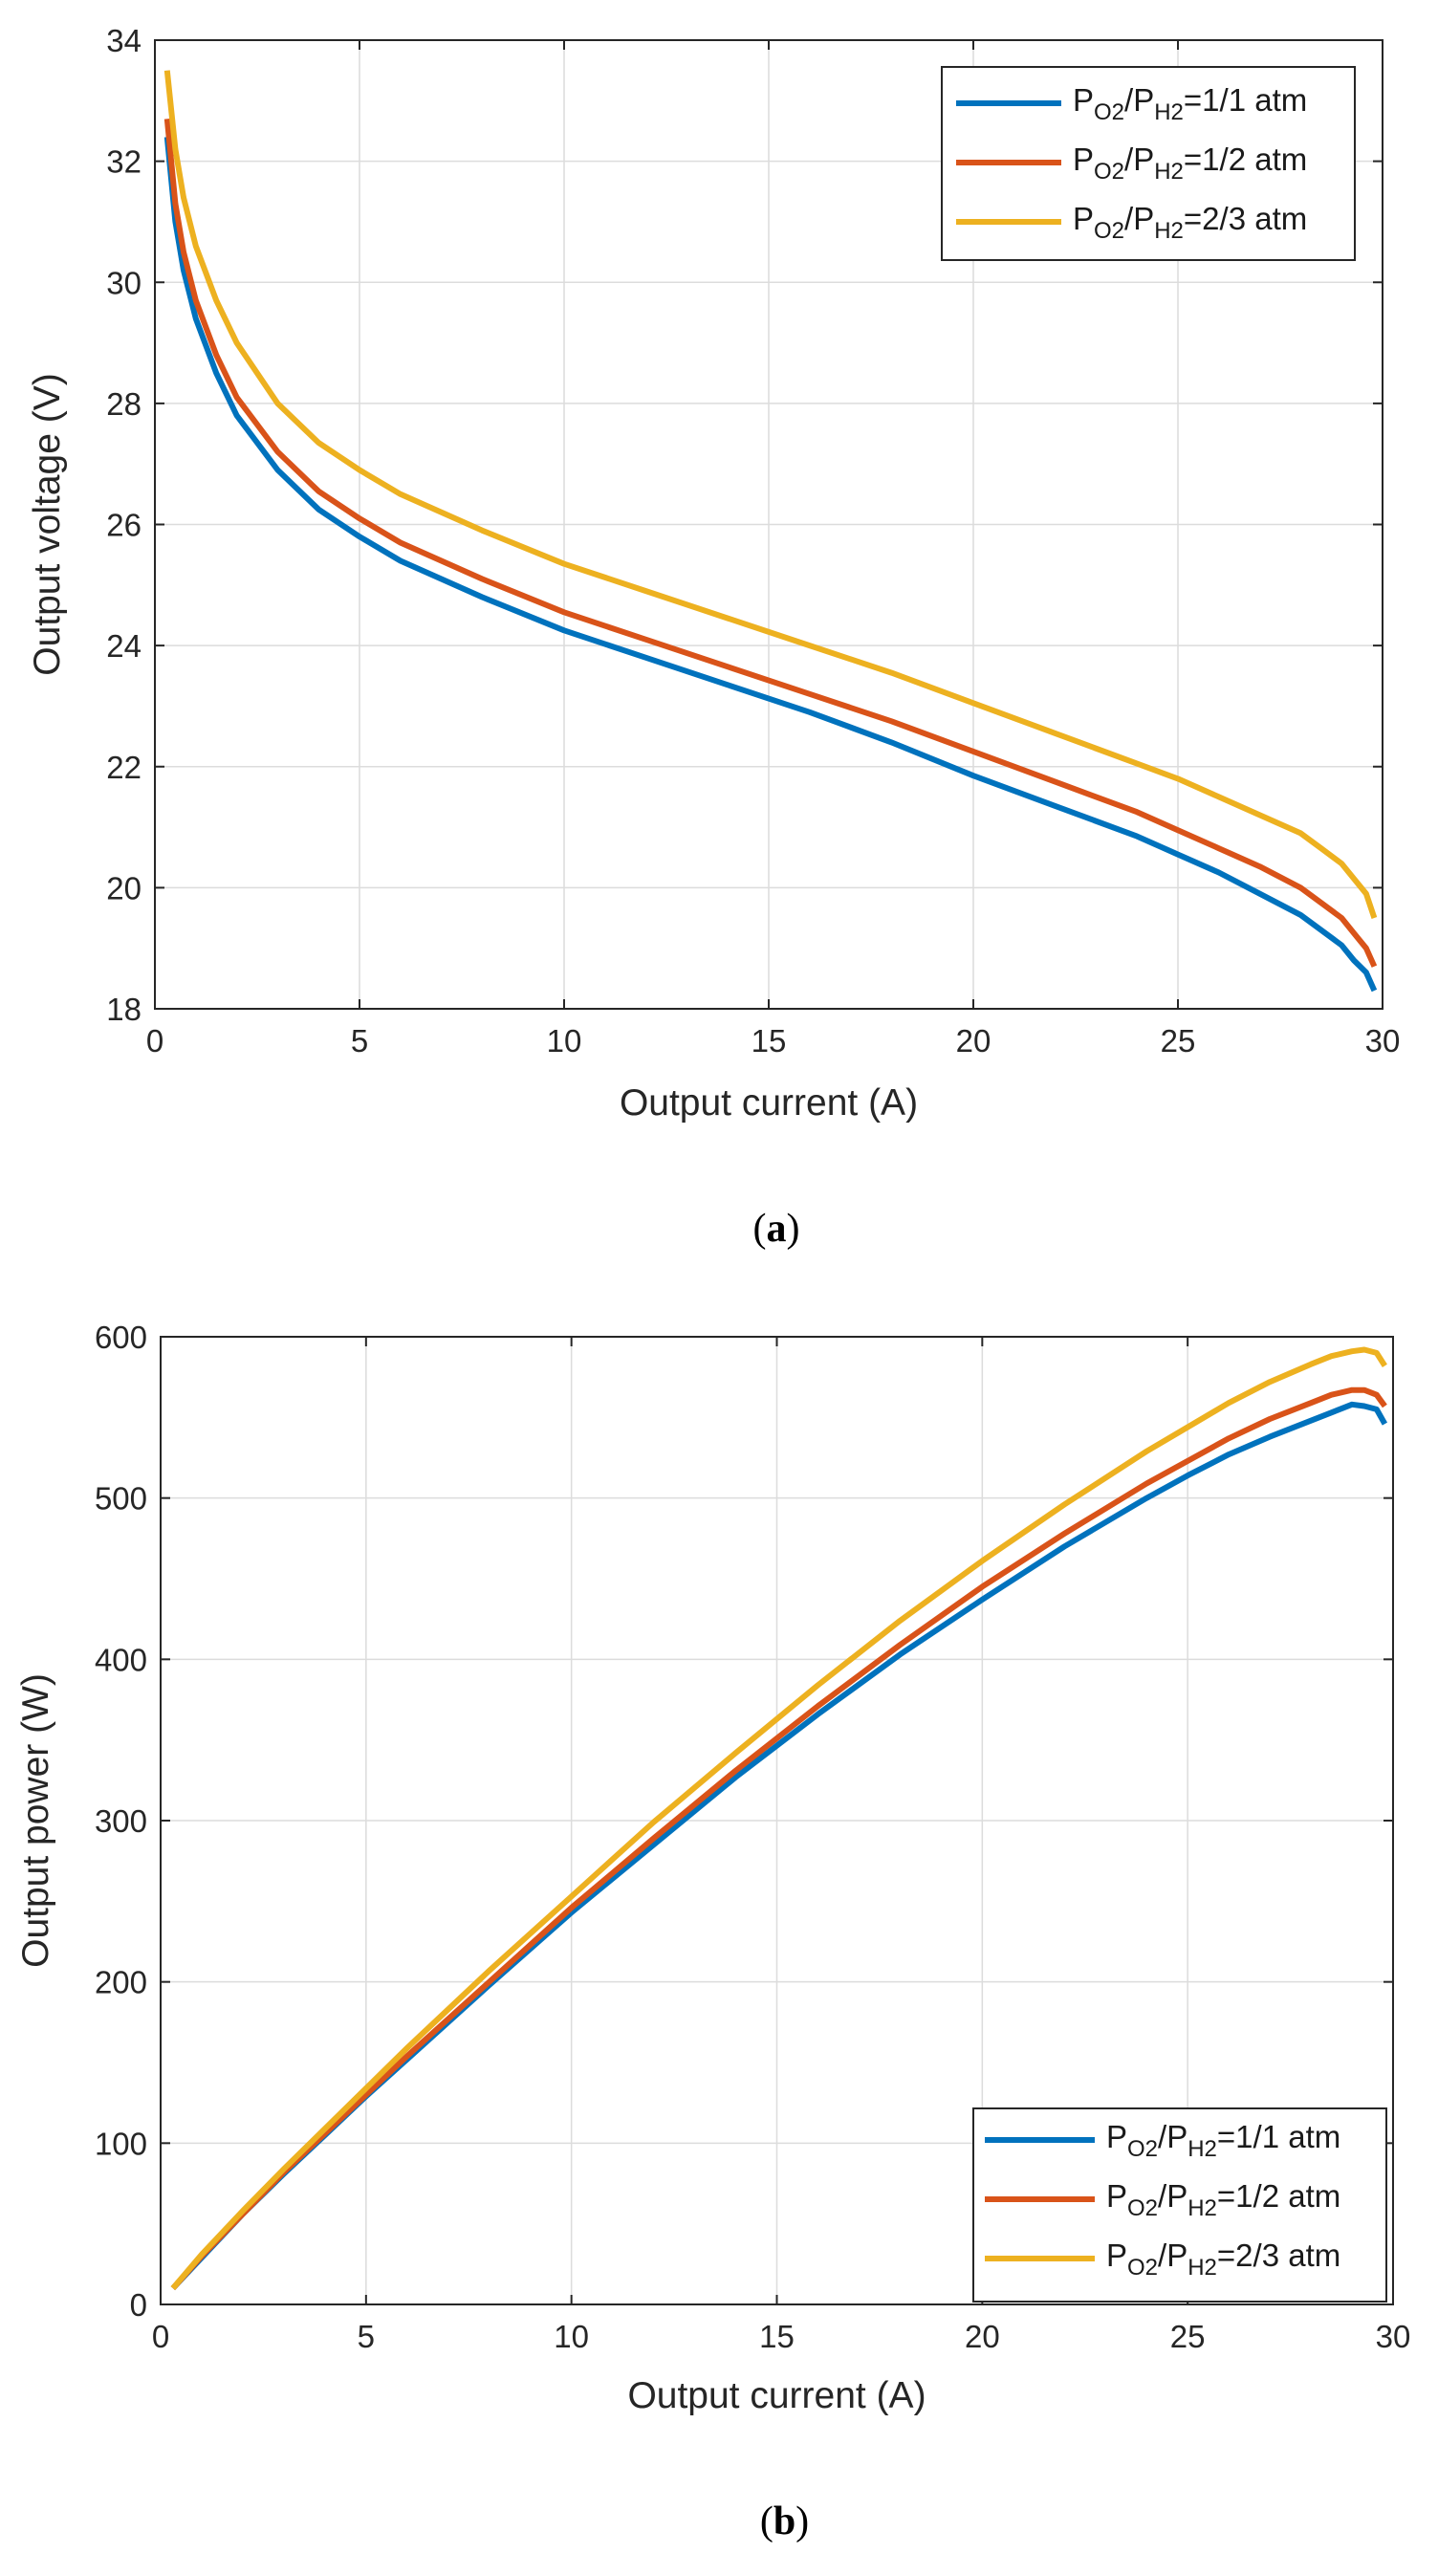 Image resolution: width=1438 pixels, height=2576 pixels. Describe the element at coordinates (47, 524) in the screenshot. I see `y-axis-label: Output voltage (V)` at that location.